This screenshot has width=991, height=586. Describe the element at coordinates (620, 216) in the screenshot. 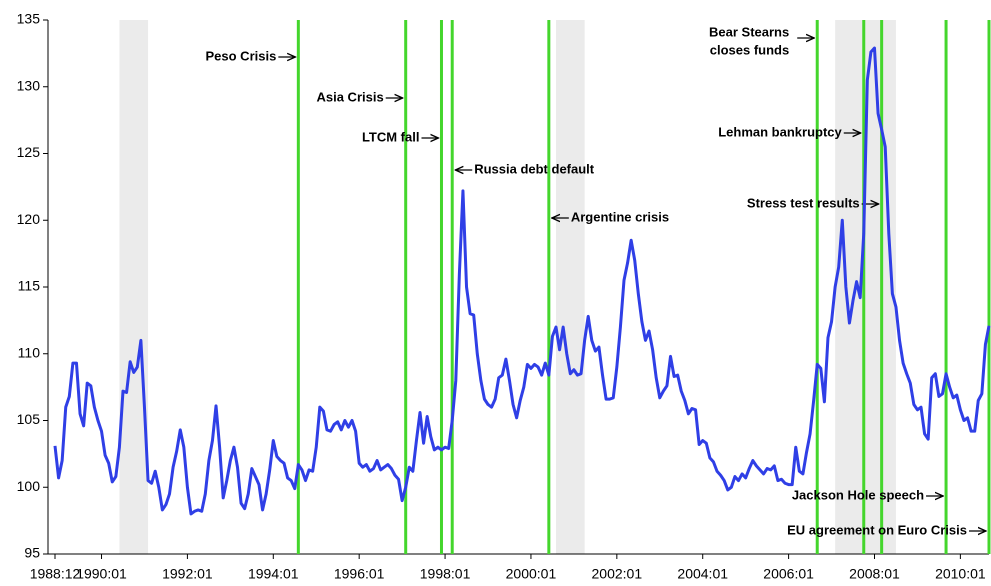

I see `event-label: Argentine crisis` at that location.